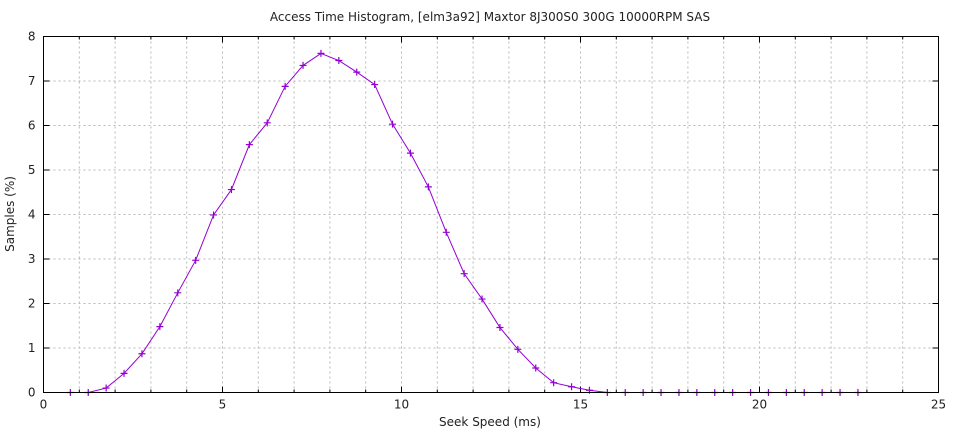 The width and height of the screenshot is (960, 432). What do you see at coordinates (490, 422) in the screenshot?
I see `x-axis-label: Seek Speed (ms)` at bounding box center [490, 422].